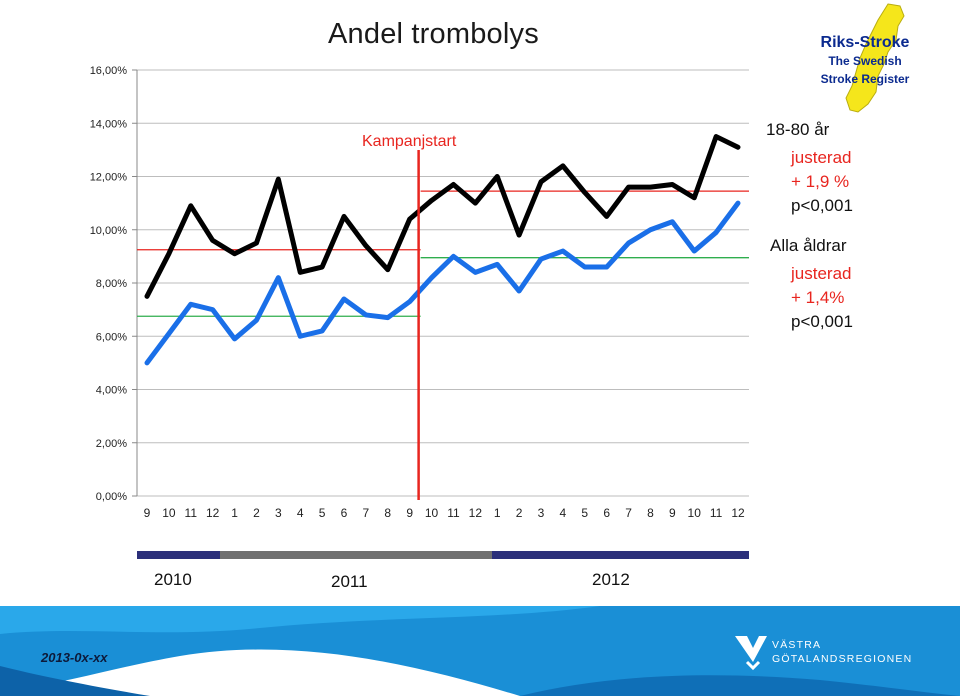  Describe the element at coordinates (751, 653) in the screenshot. I see `vgr-logo-icon` at that location.